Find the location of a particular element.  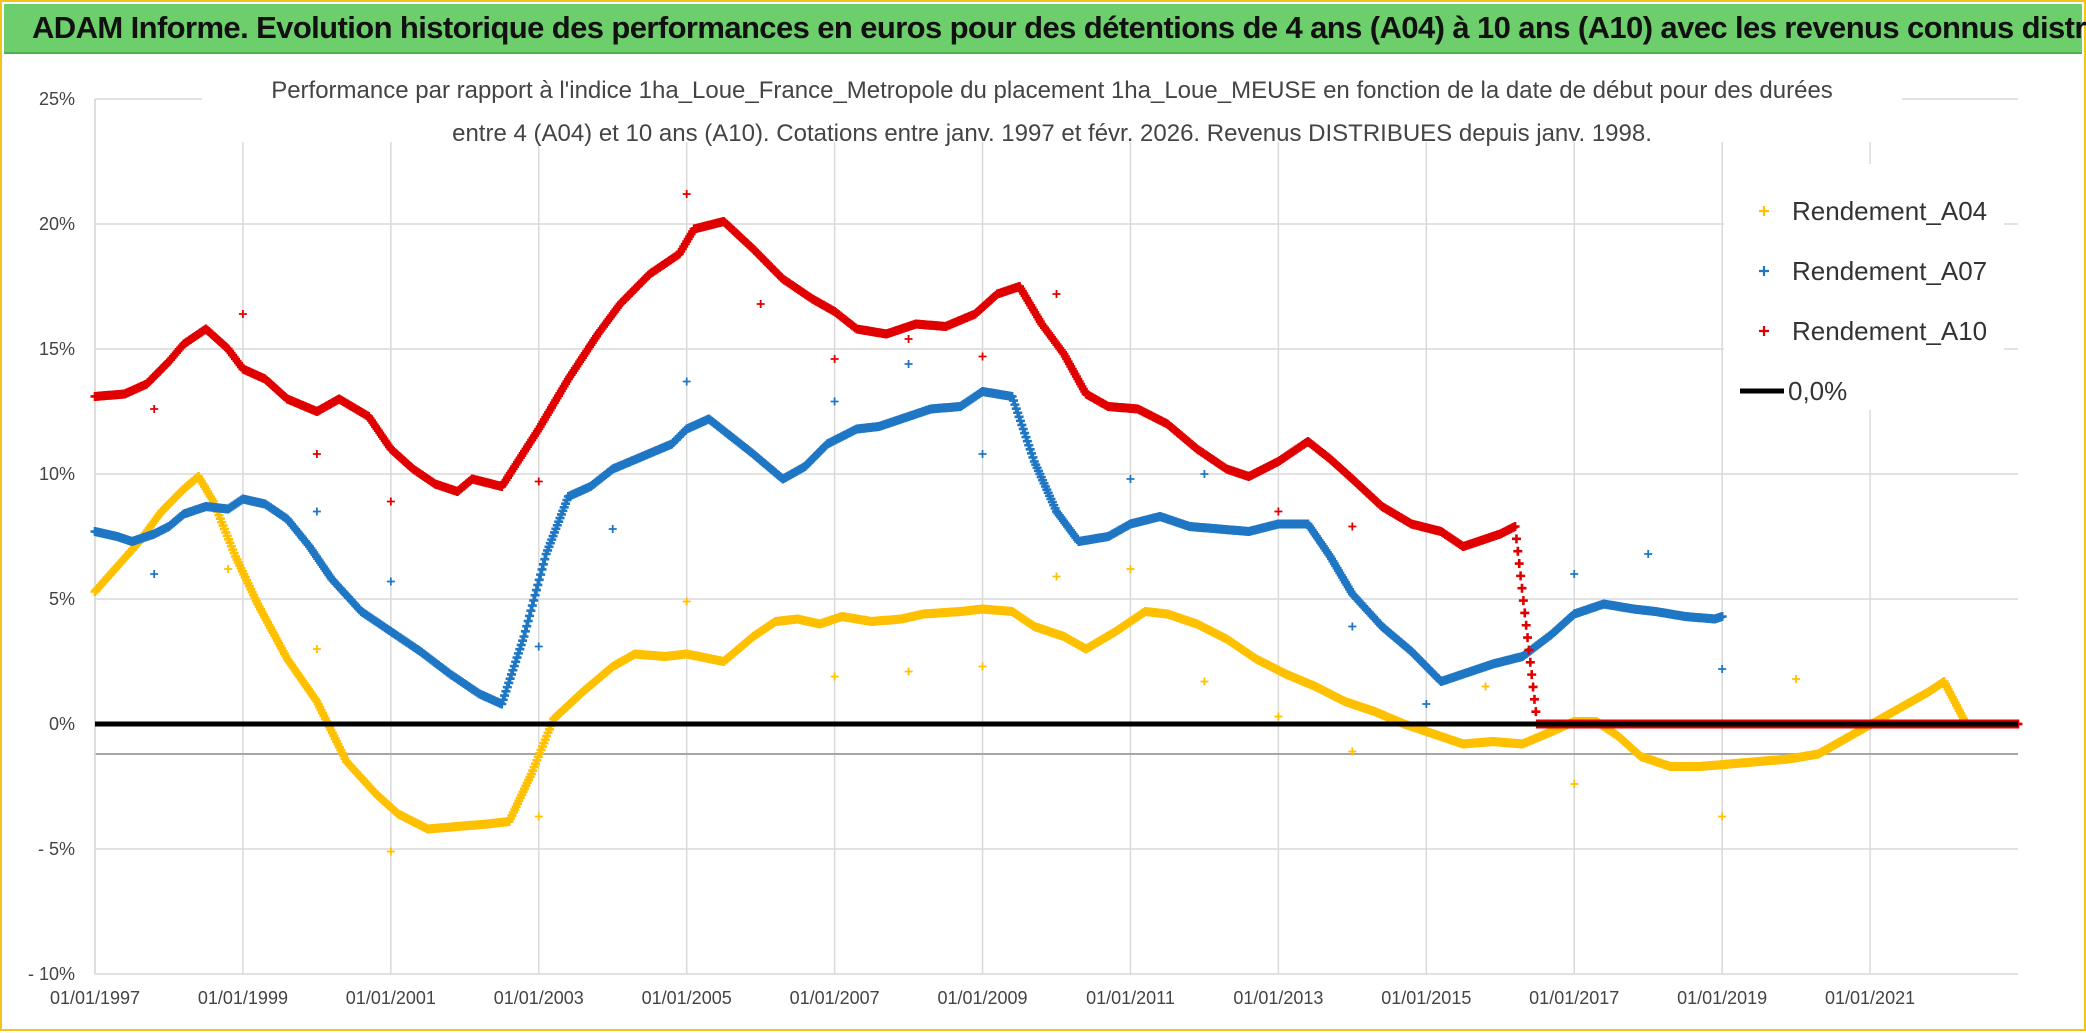

legend-label: Rendement_A04 is located at coordinates (1889, 211).